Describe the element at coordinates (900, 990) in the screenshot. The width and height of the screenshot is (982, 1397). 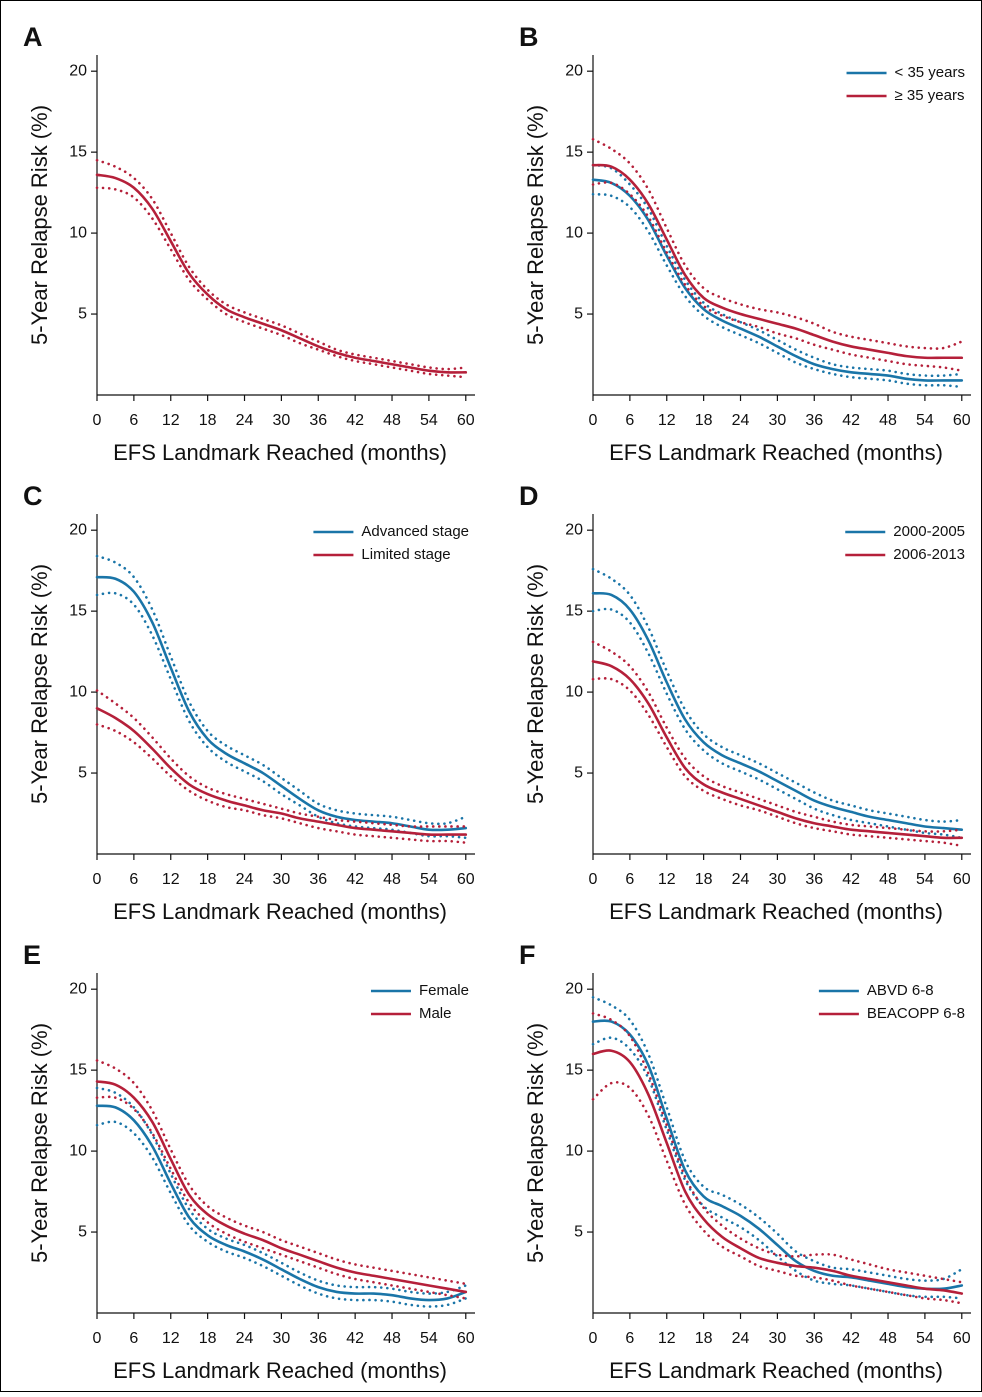
I see `legend-label: ABVD 6-8` at that location.